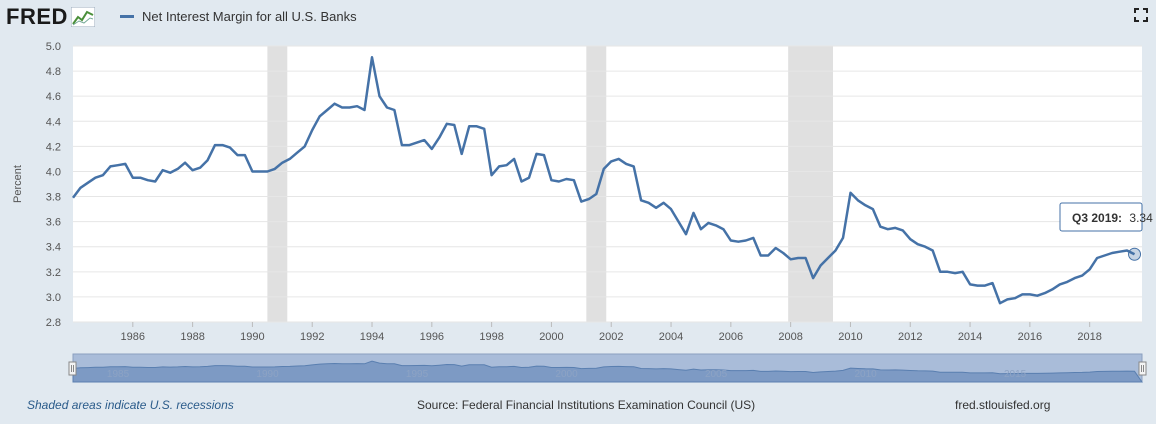  I want to click on tooltip-label: Q3 2019:, so click(1097, 218).